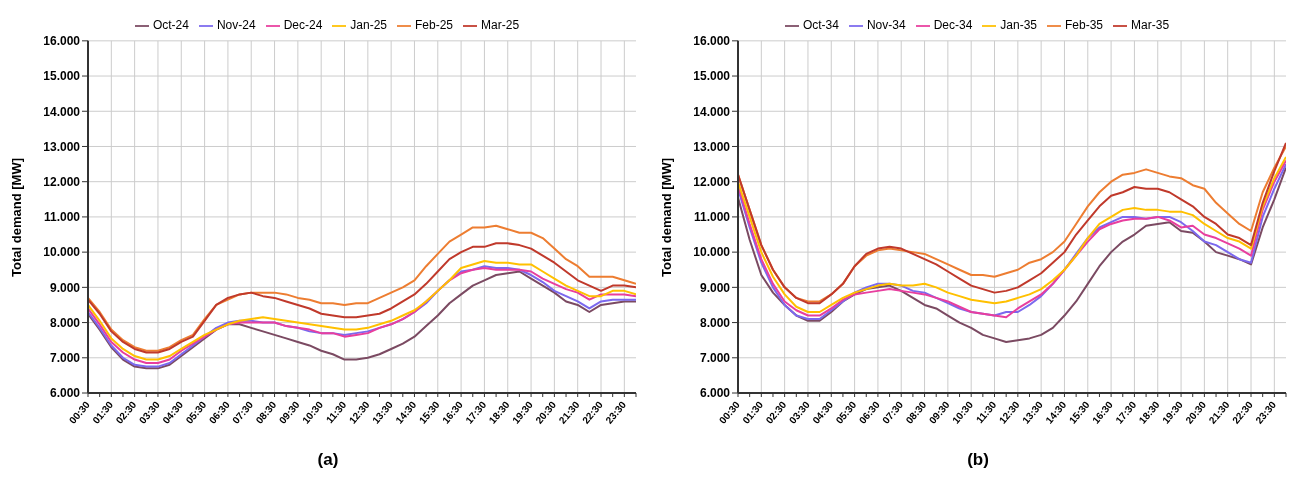 The image size is (1309, 486). What do you see at coordinates (434, 25) in the screenshot?
I see `legend-label: Feb-25` at bounding box center [434, 25].